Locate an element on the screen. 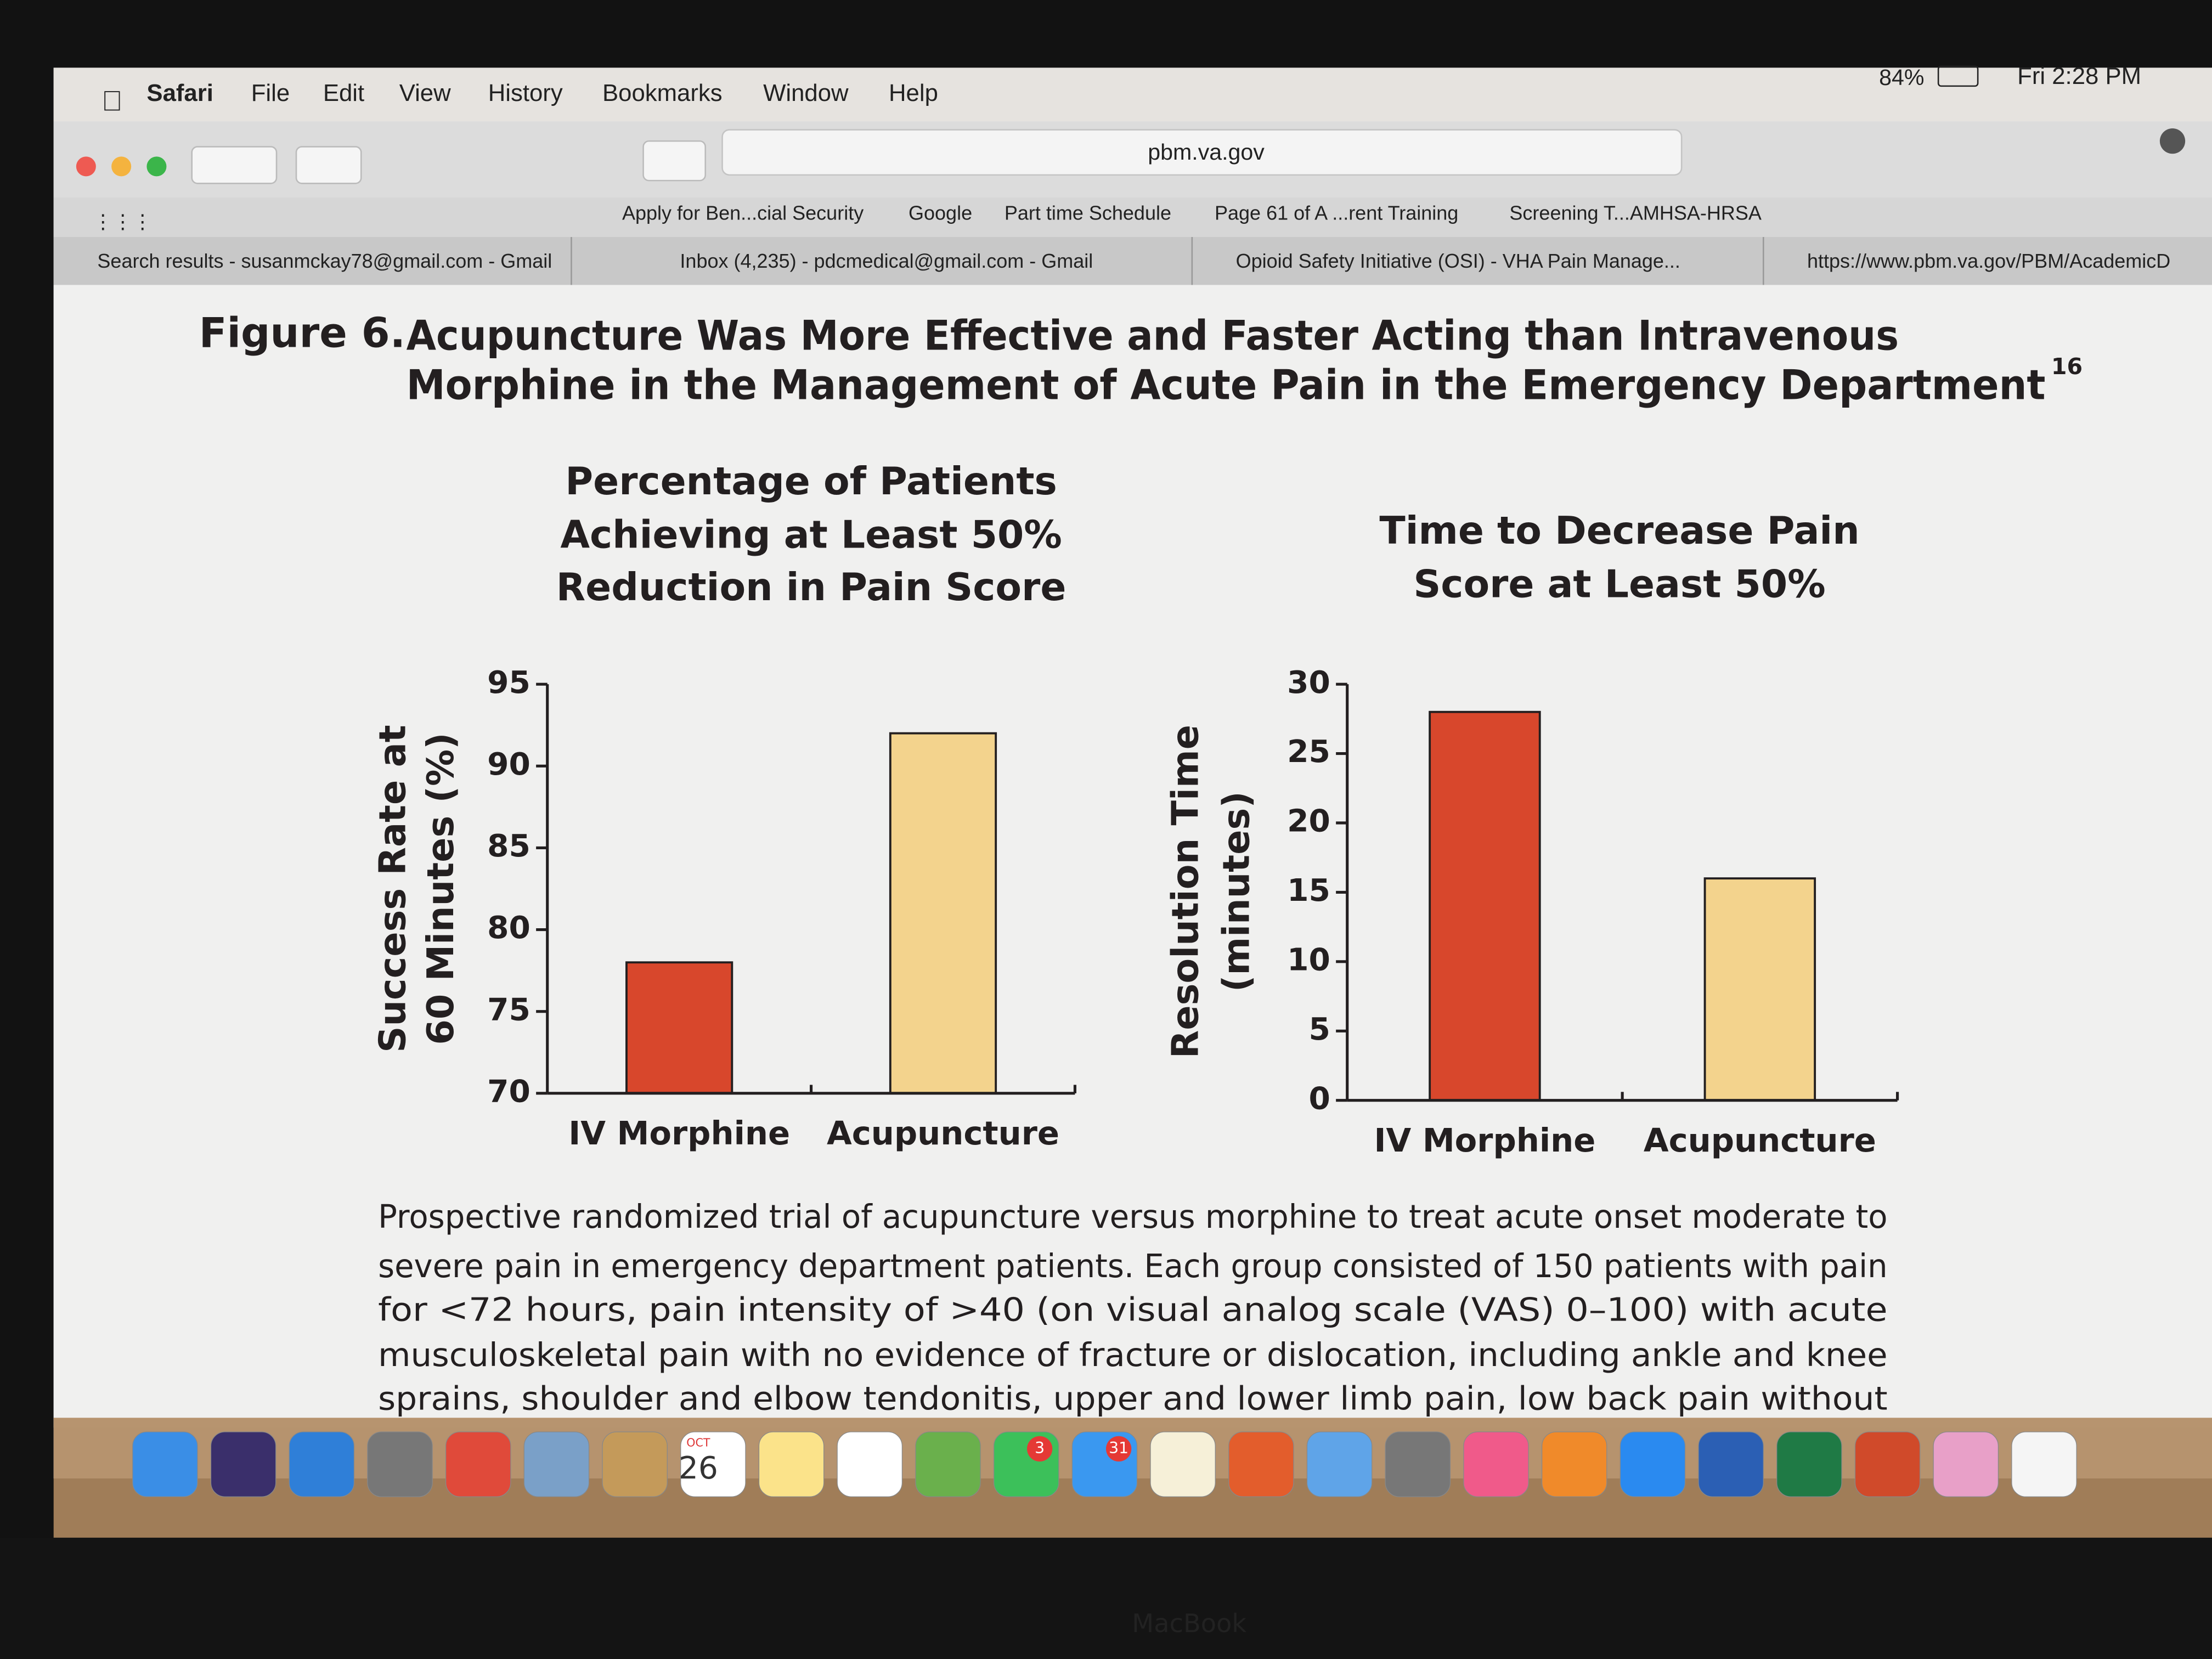  badge: 3 is located at coordinates (1040, 1448).